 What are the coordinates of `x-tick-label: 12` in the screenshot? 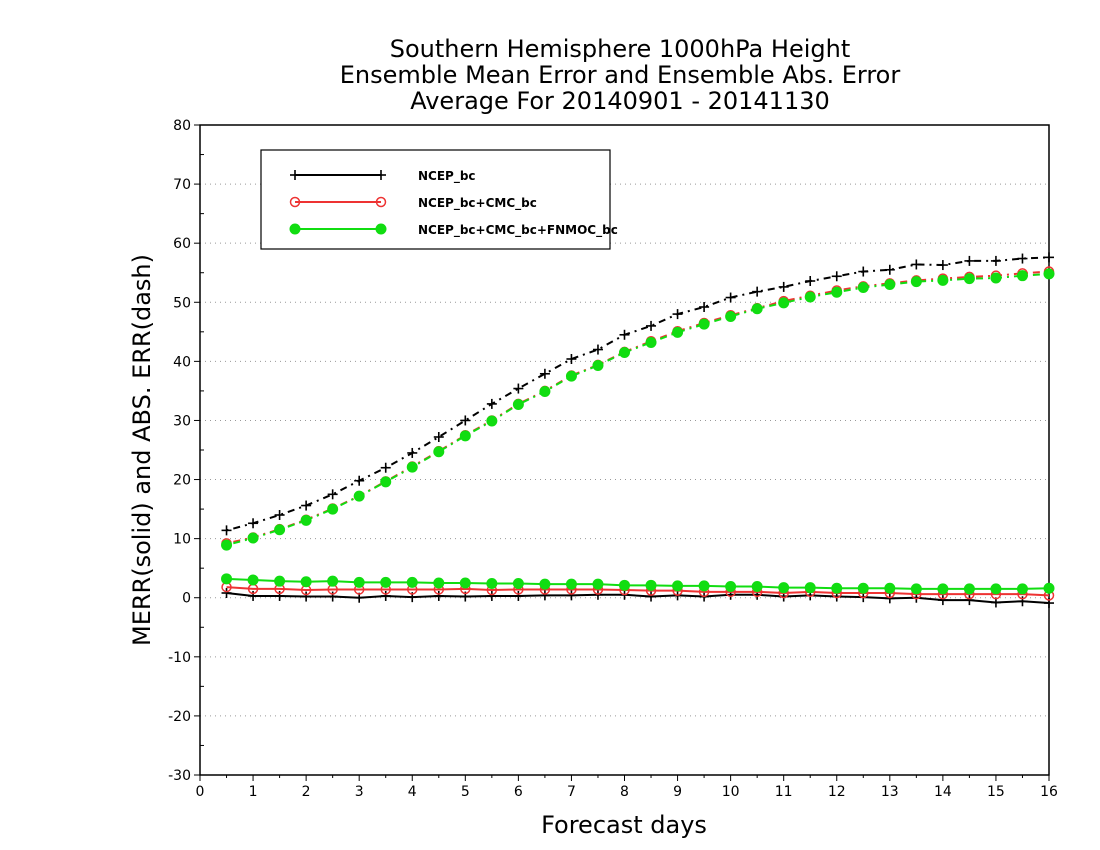 It's located at (837, 792).